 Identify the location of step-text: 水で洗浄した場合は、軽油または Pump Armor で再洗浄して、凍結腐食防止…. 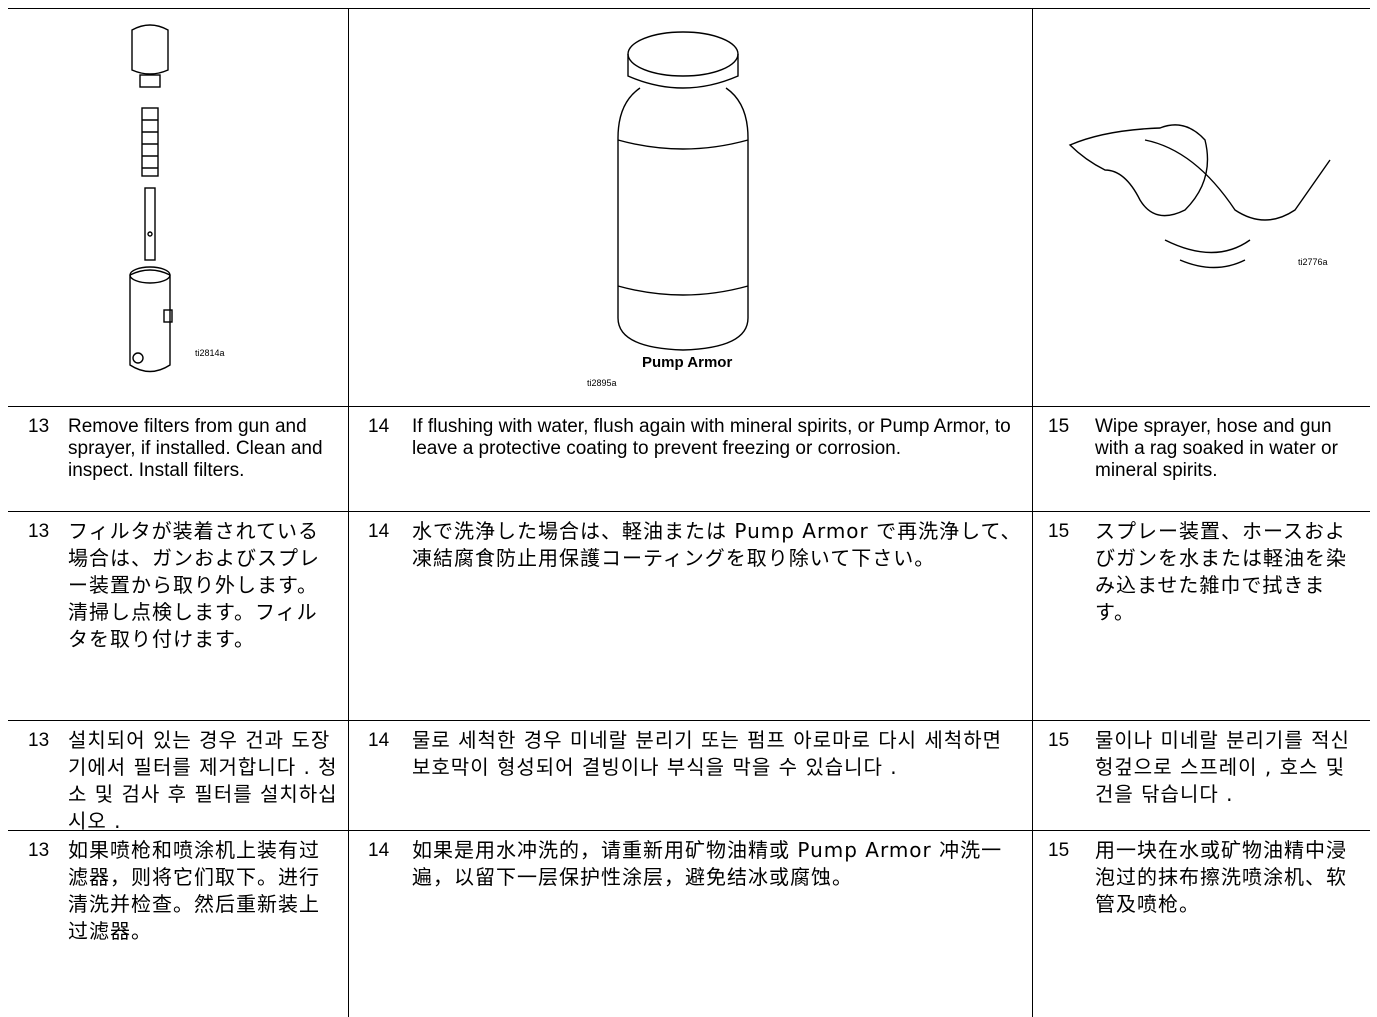
(717, 544).